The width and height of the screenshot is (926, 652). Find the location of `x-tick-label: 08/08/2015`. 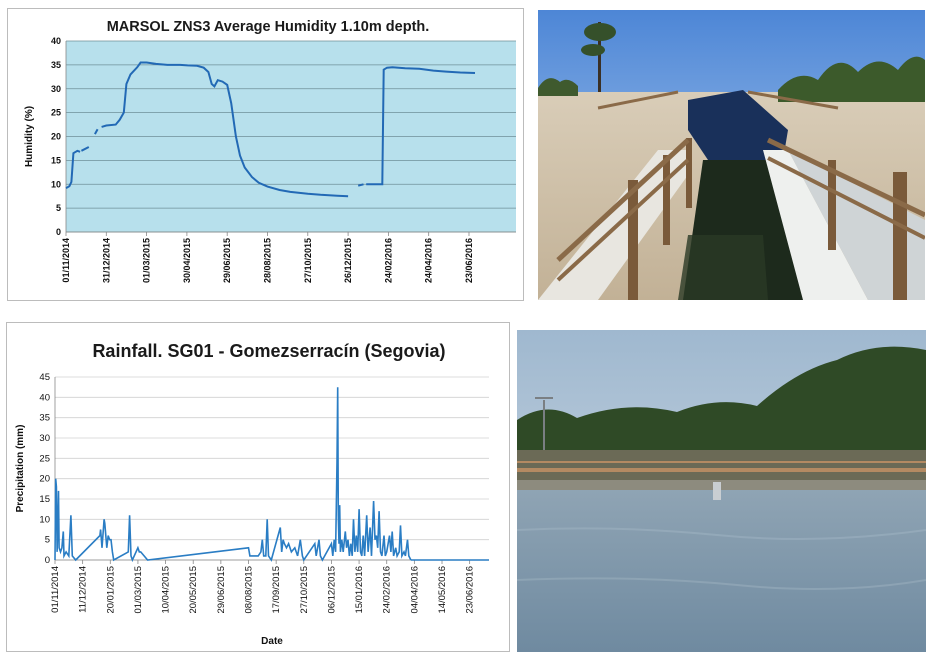

x-tick-label: 08/08/2015 is located at coordinates (249, 590).